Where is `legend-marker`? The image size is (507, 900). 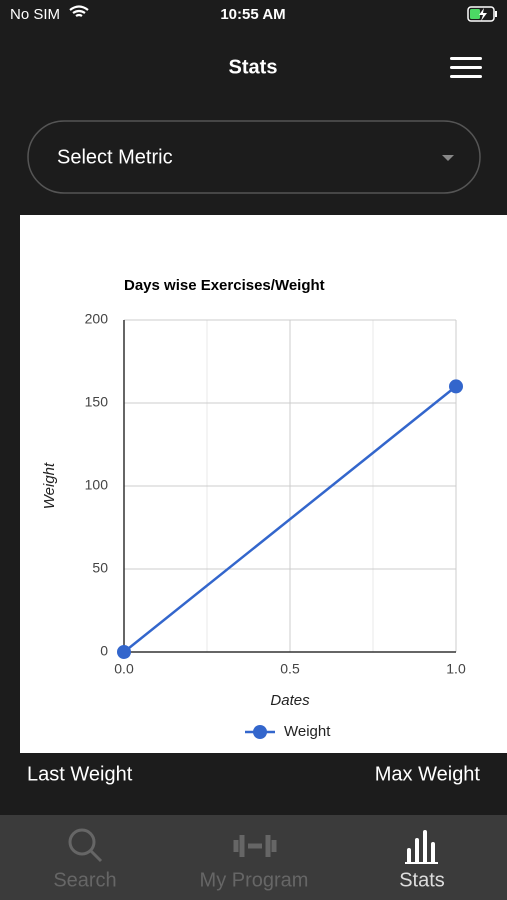
legend-marker is located at coordinates (260, 732).